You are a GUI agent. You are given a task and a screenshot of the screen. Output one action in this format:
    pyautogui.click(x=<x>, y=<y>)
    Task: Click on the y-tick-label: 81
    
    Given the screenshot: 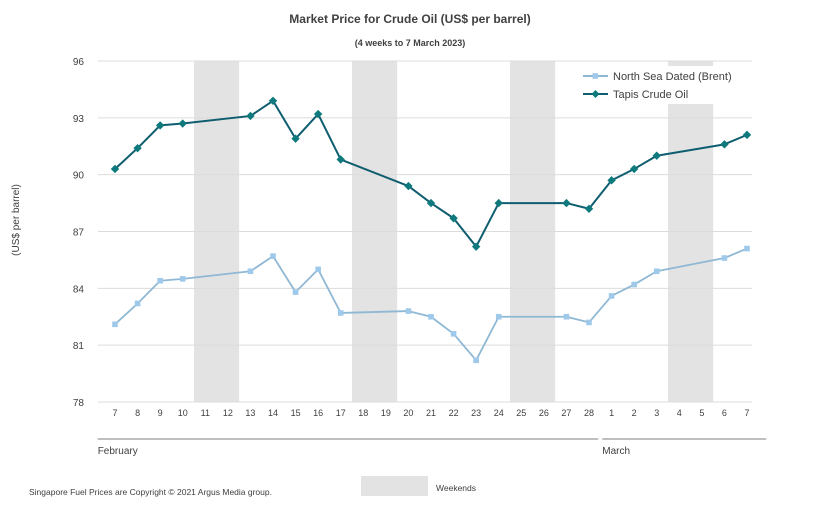 What is the action you would take?
    pyautogui.click(x=79, y=346)
    